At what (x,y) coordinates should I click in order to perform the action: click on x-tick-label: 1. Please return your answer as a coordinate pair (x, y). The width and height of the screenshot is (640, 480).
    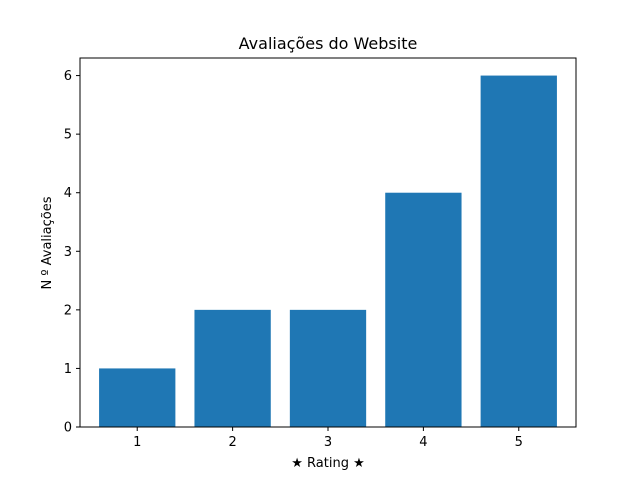
    Looking at the image, I should click on (137, 442).